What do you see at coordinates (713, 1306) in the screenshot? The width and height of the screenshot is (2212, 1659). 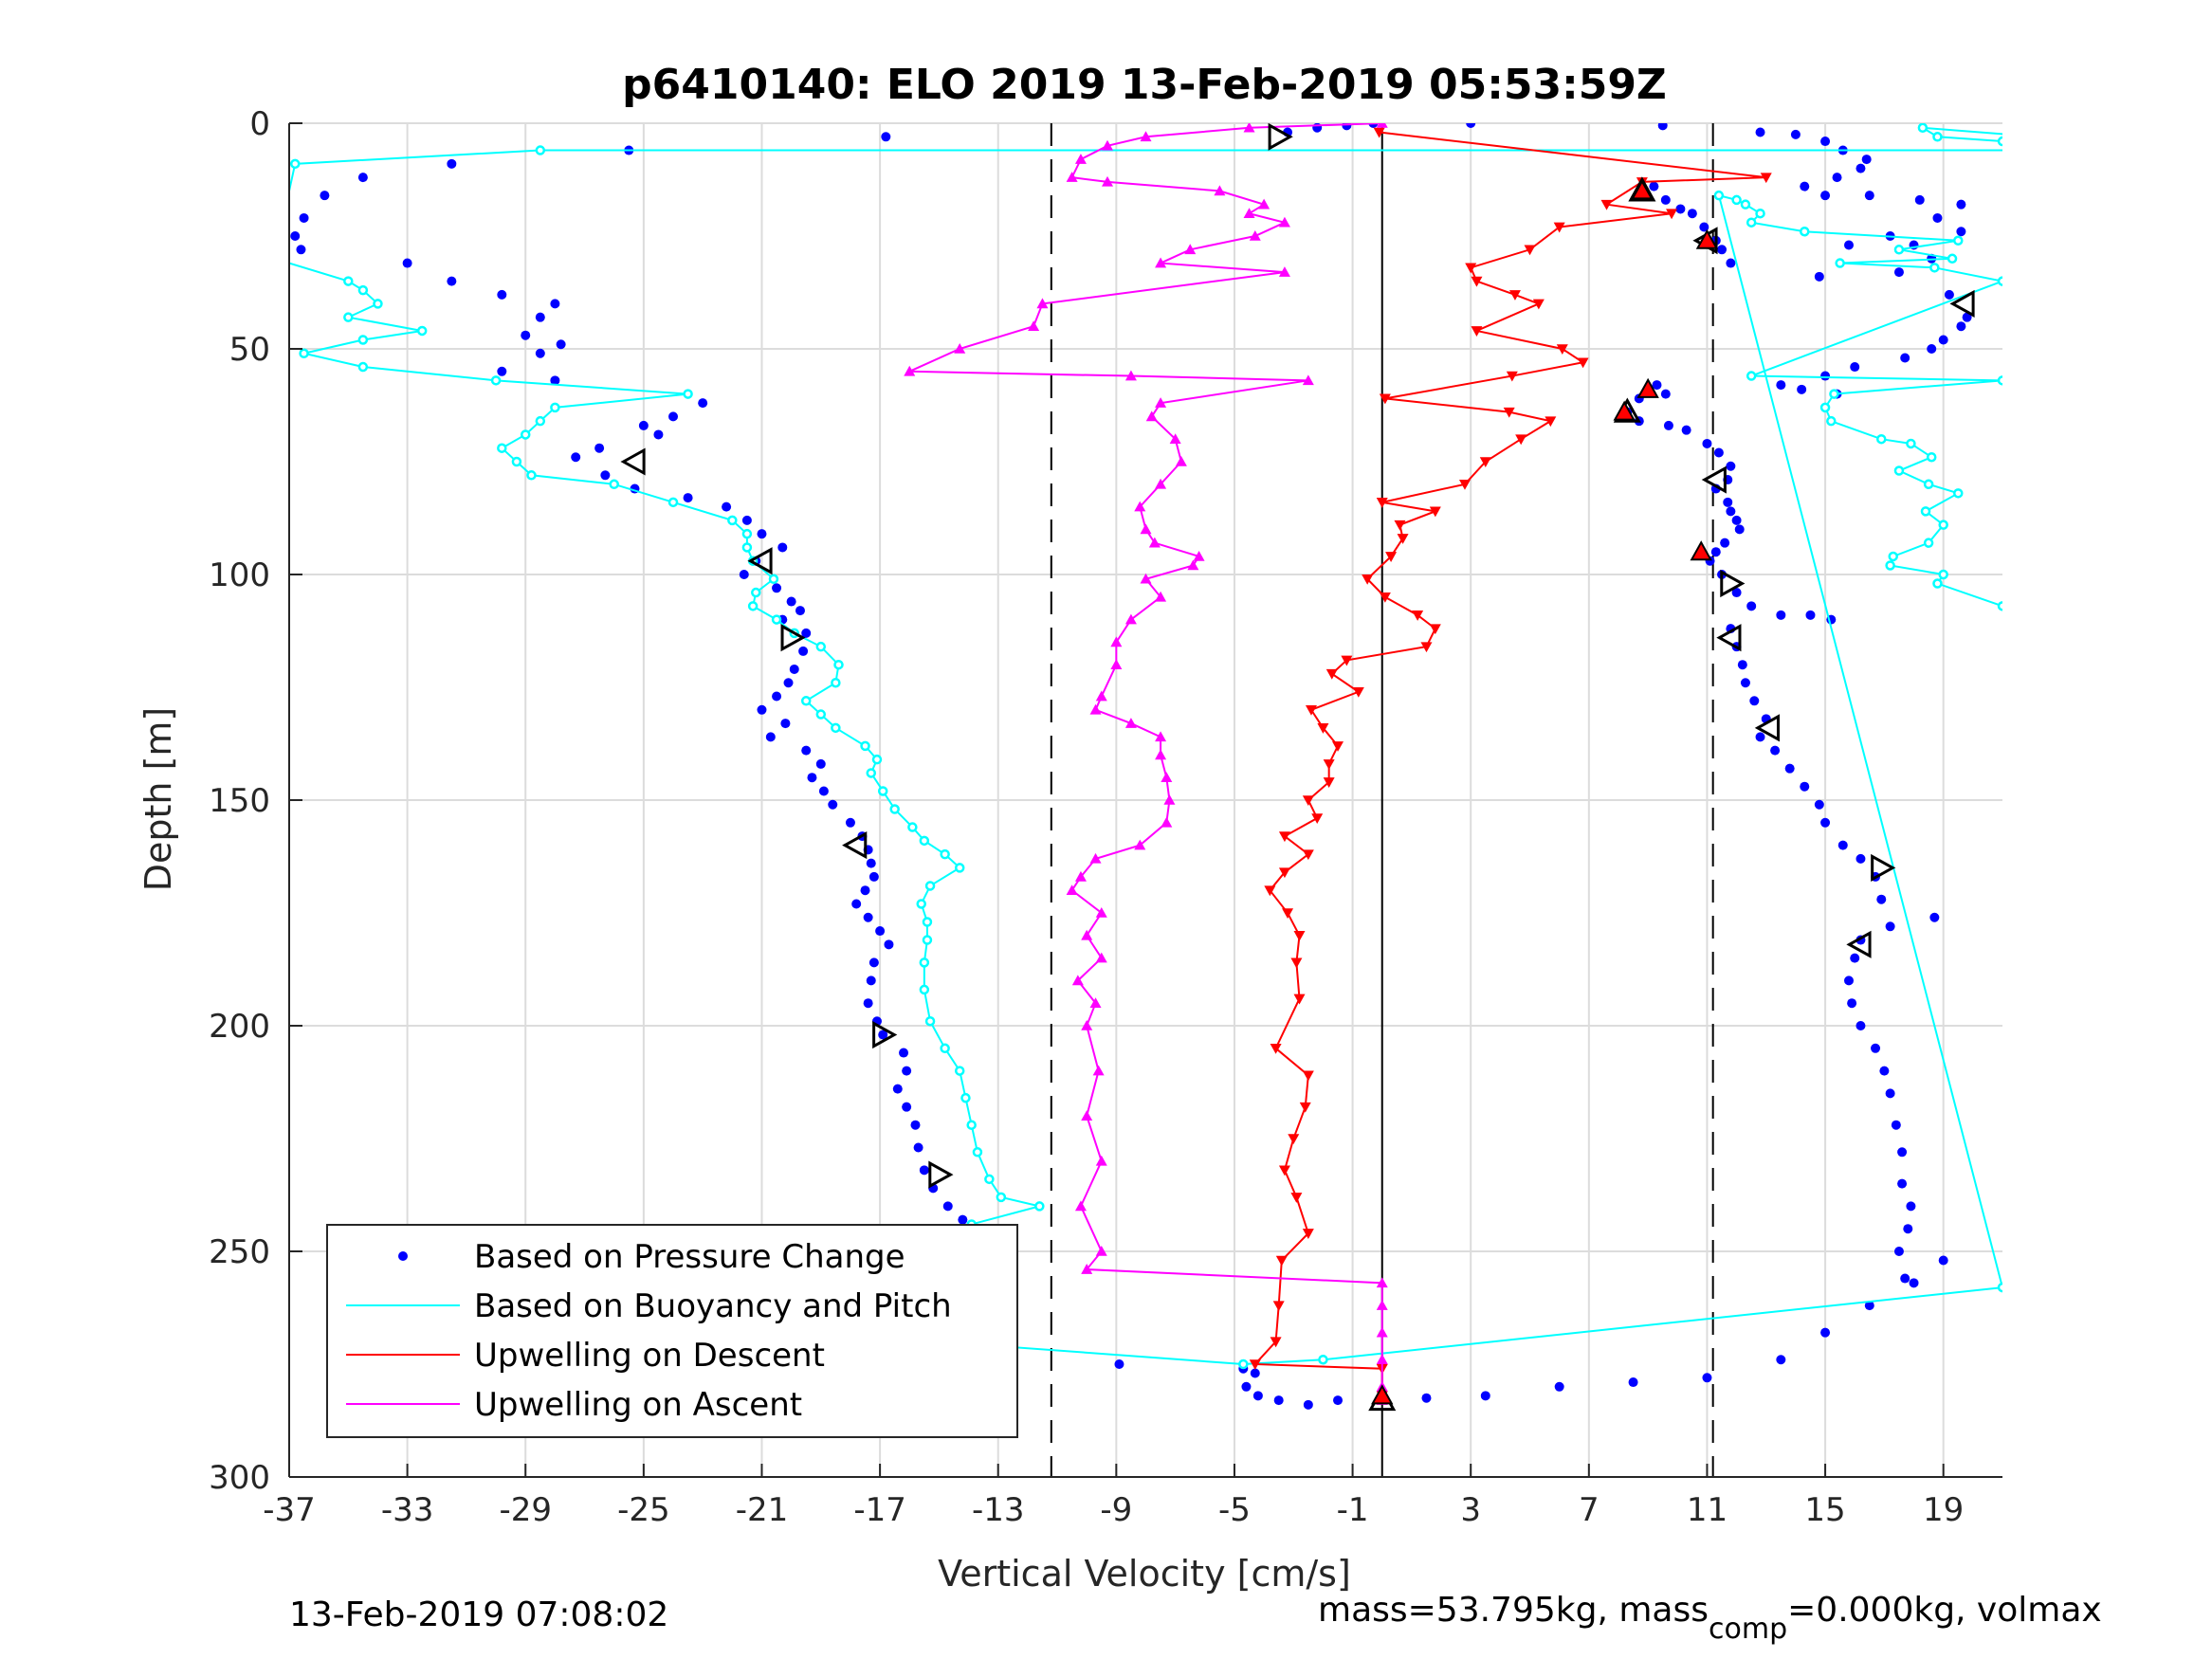 I see `legend-entry: Based on Buoyancy and Pitch` at bounding box center [713, 1306].